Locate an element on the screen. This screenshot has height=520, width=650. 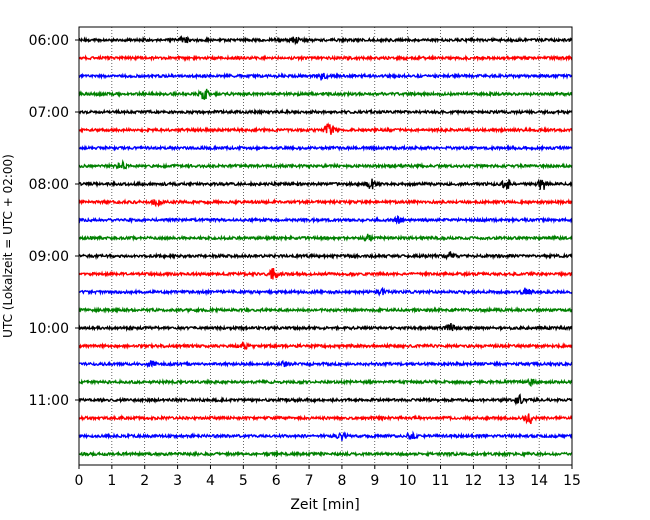
y-axis-title: UTC (Lokalzeit = UTC + 02:00) is located at coordinates (8, 246).